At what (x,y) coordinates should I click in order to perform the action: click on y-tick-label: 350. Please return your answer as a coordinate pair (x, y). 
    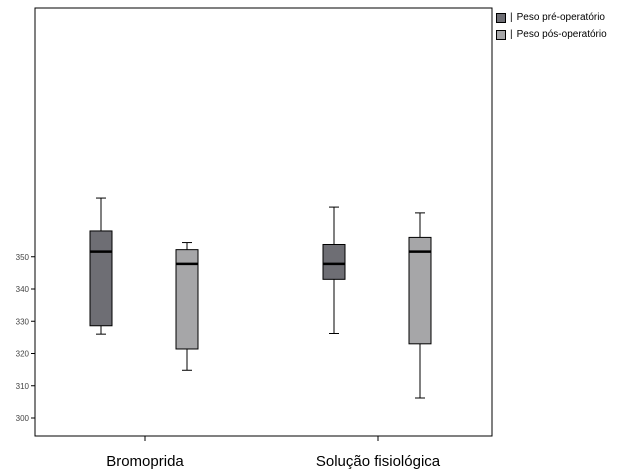
    Looking at the image, I should click on (23, 257).